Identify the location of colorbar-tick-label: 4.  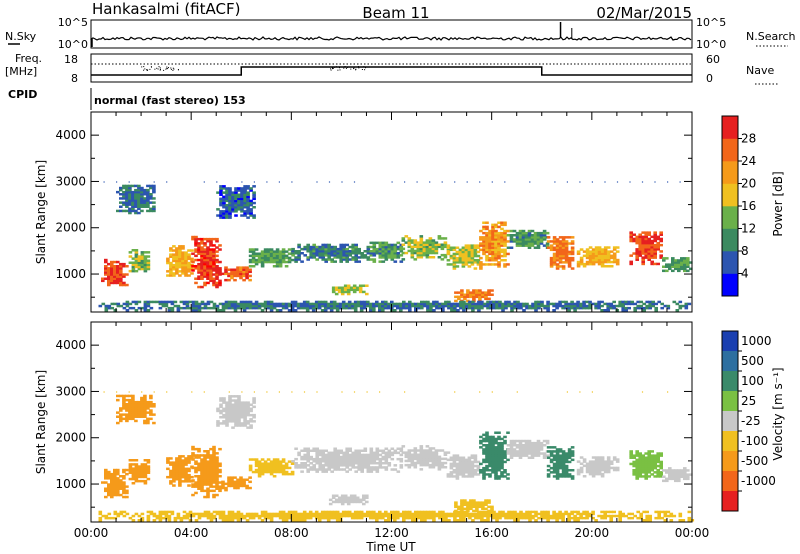
(745, 274).